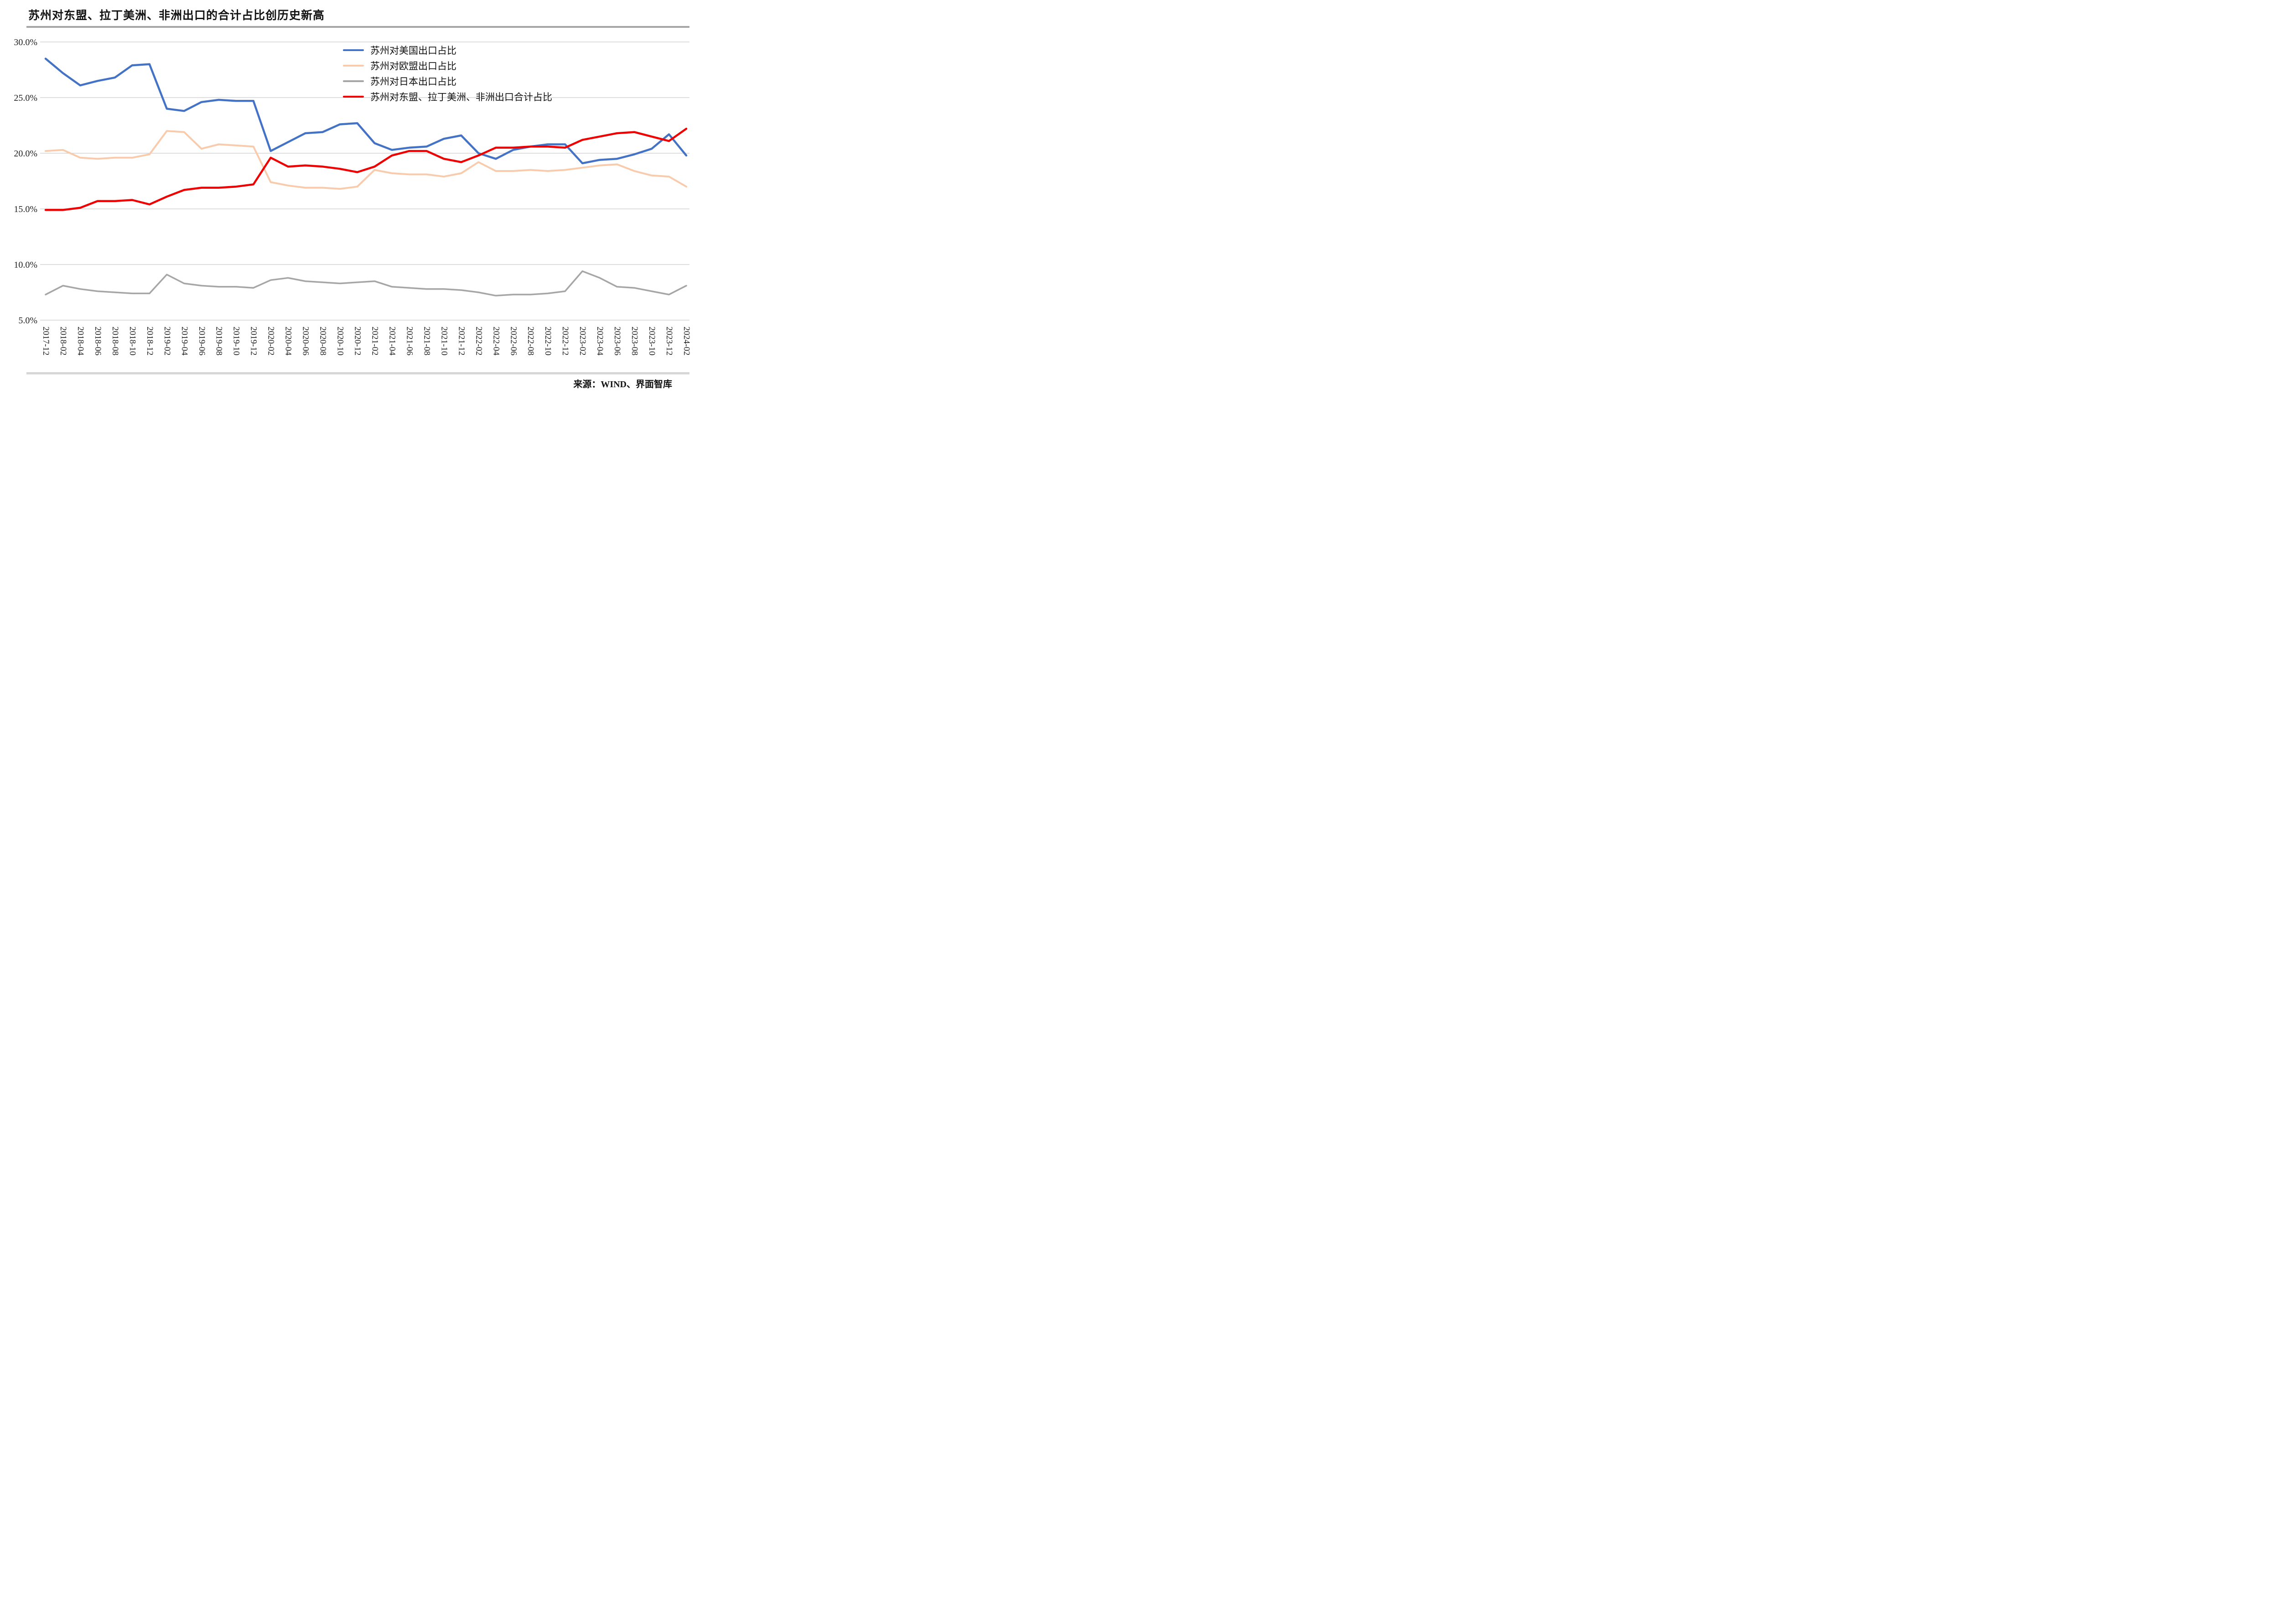  What do you see at coordinates (354, 81) in the screenshot?
I see `legend-line-swatch-japan` at bounding box center [354, 81].